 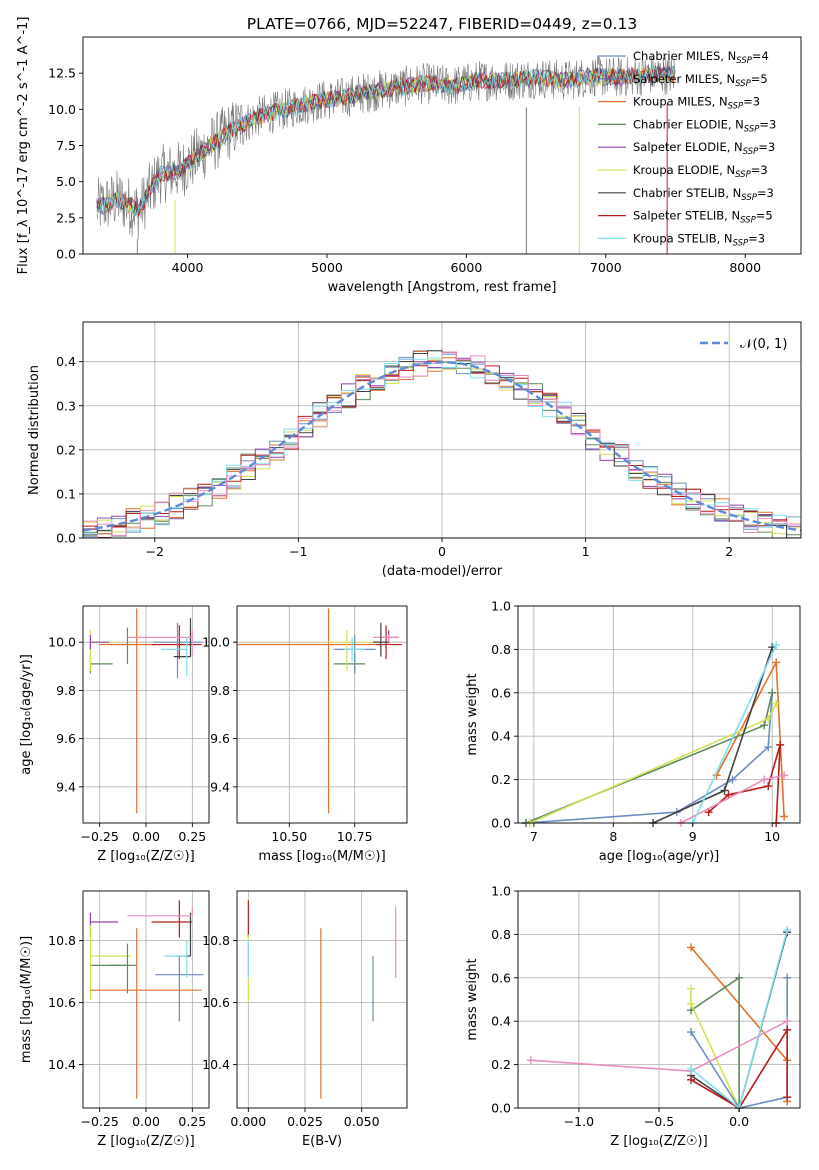 I want to click on y-tick-label: 0.1, so click(x=66, y=493).